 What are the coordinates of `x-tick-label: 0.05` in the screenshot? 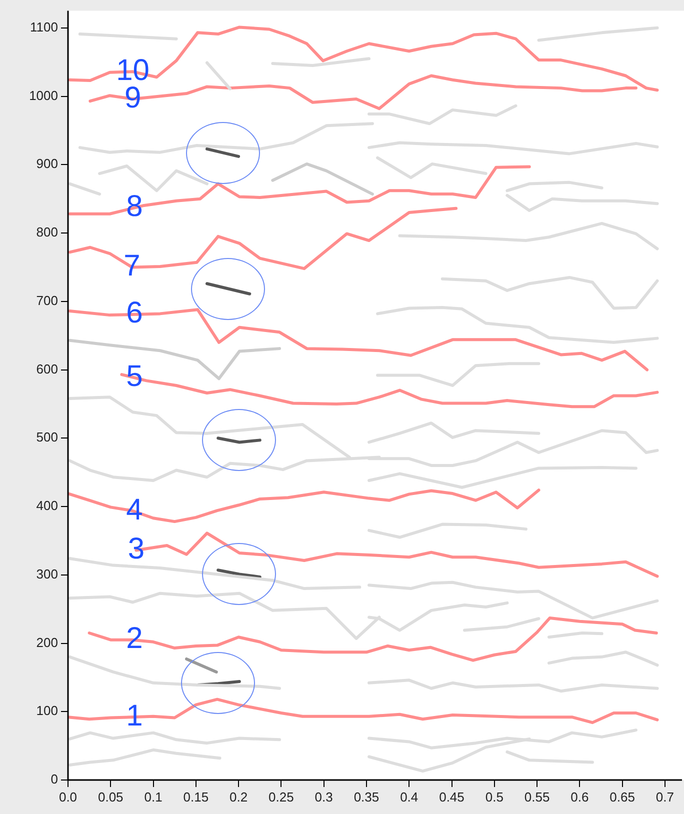 It's located at (111, 796).